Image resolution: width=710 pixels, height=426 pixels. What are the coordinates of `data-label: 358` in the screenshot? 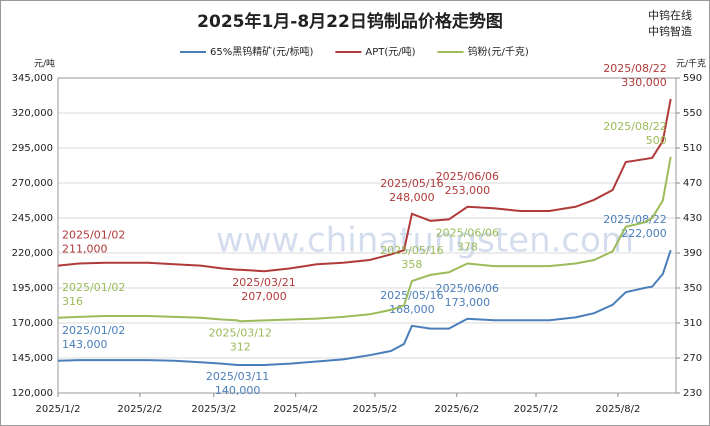 It's located at (411, 264).